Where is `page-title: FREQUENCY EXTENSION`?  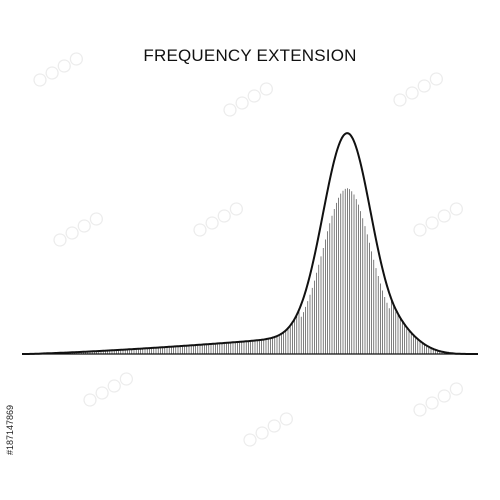 page-title: FREQUENCY EXTENSION is located at coordinates (250, 55).